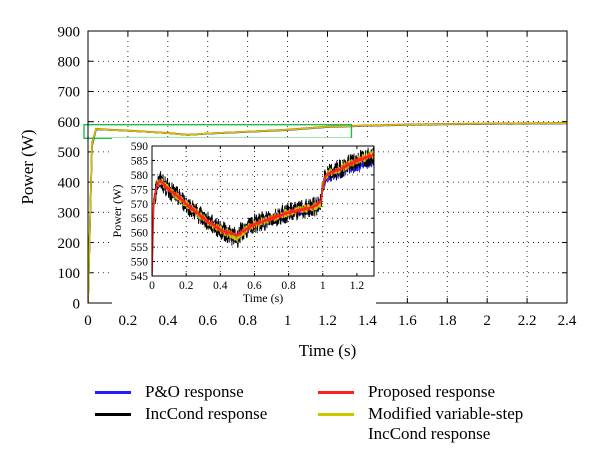 The width and height of the screenshot is (600, 469). I want to click on inset-y-tick-label: 565, so click(140, 219).